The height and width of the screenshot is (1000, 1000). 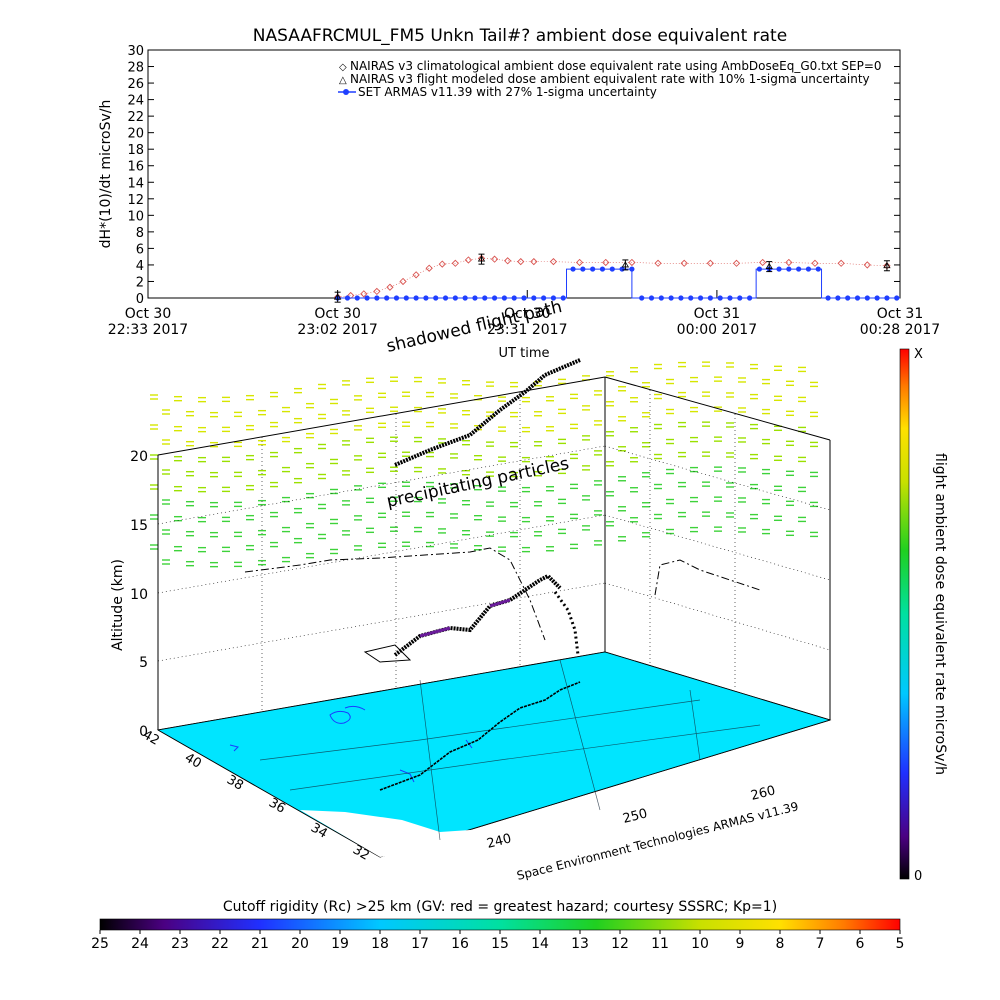 What do you see at coordinates (140, 233) in the screenshot?
I see `y-tick-label: 8` at bounding box center [140, 233].